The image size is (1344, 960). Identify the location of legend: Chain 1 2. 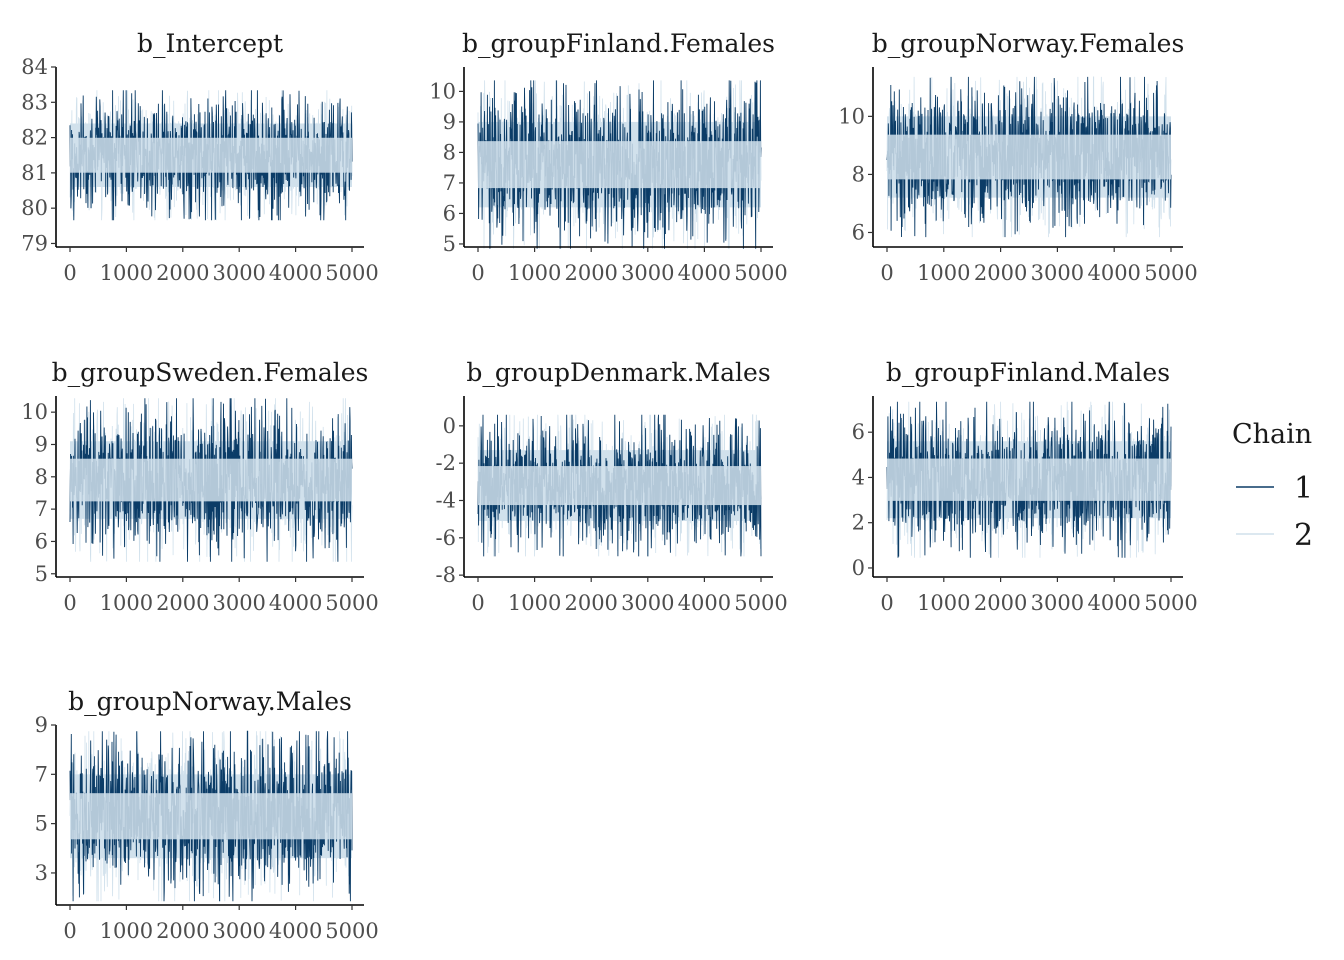
(1272, 486).